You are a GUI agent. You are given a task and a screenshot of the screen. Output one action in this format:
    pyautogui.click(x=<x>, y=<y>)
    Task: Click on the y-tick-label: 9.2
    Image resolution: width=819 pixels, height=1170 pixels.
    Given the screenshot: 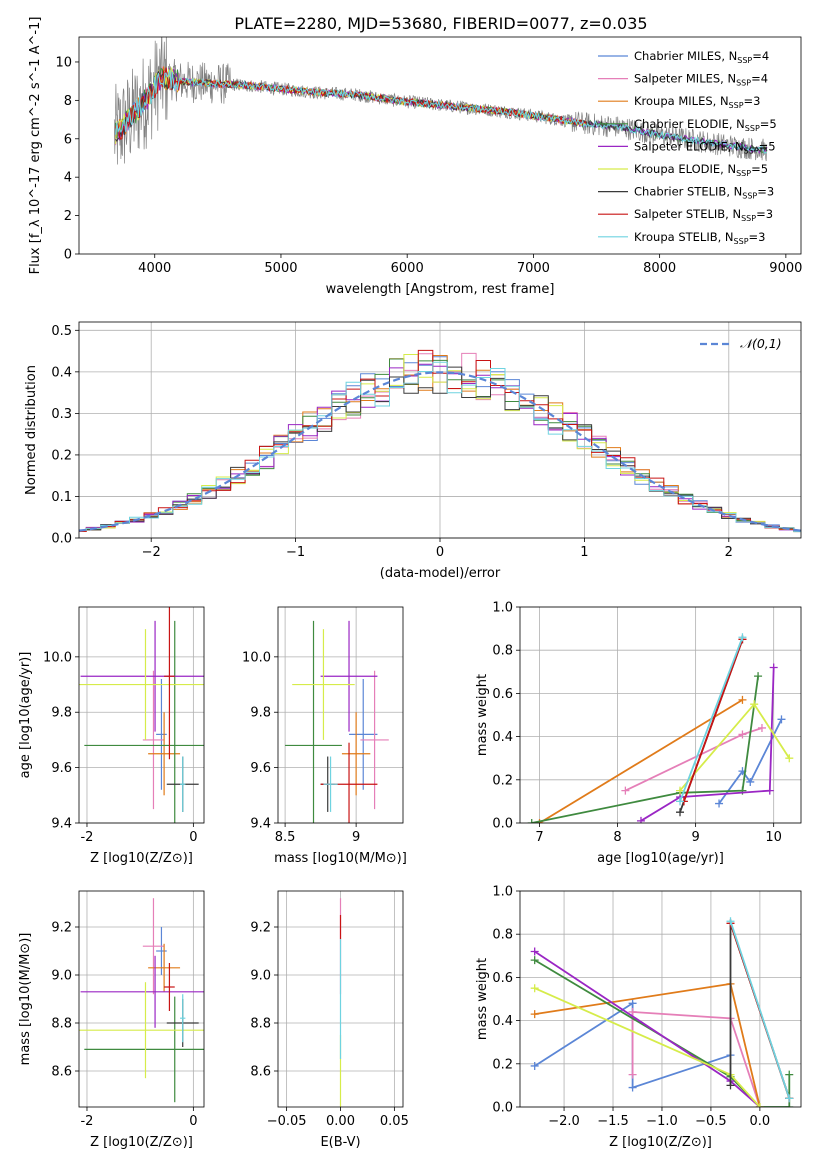 What is the action you would take?
    pyautogui.click(x=61, y=928)
    